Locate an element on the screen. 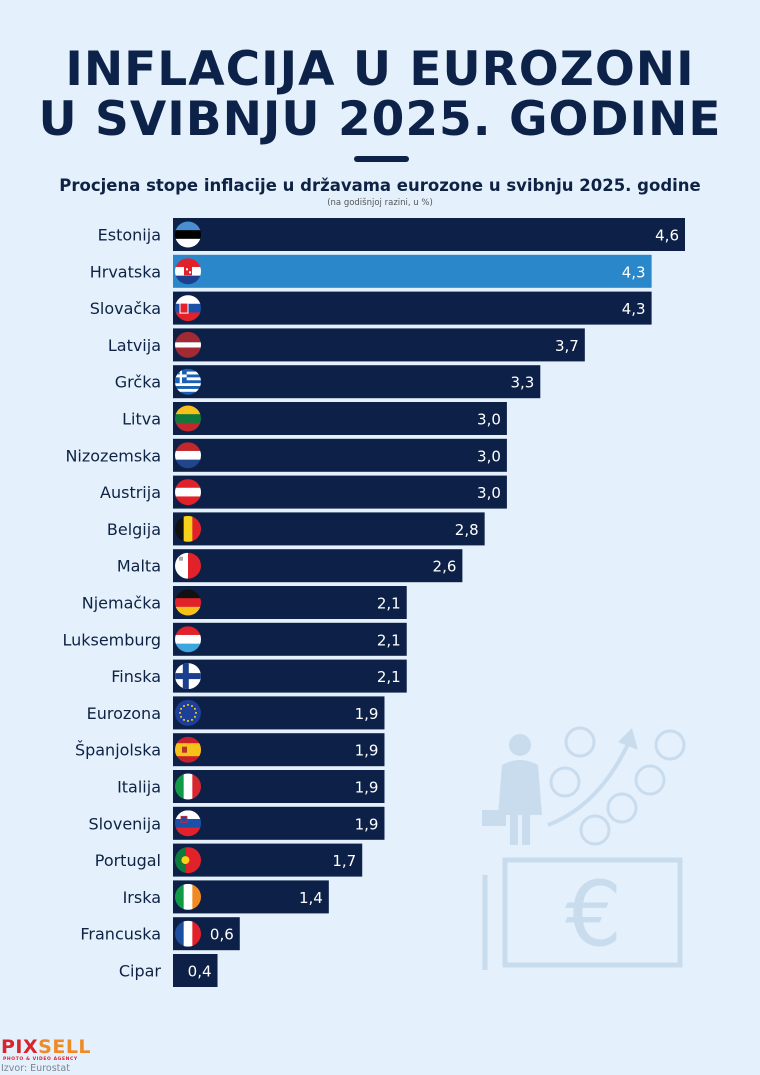 Image resolution: width=760 pixels, height=1075 pixels. bar-italija is located at coordinates (279, 786).